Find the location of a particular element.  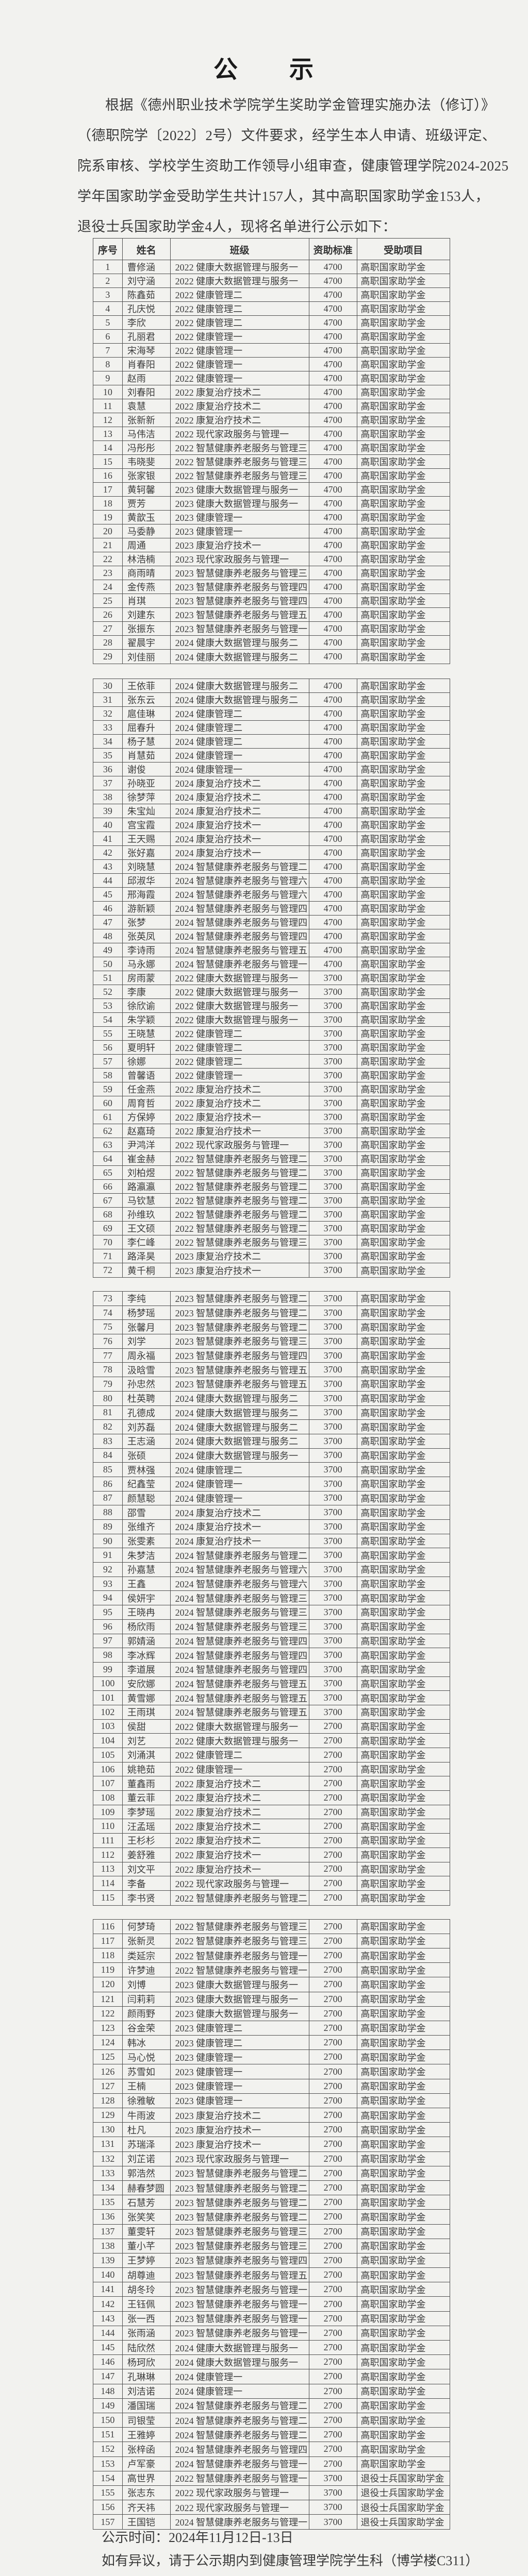

cell-class: 2022 健康管理一 is located at coordinates (240, 364).